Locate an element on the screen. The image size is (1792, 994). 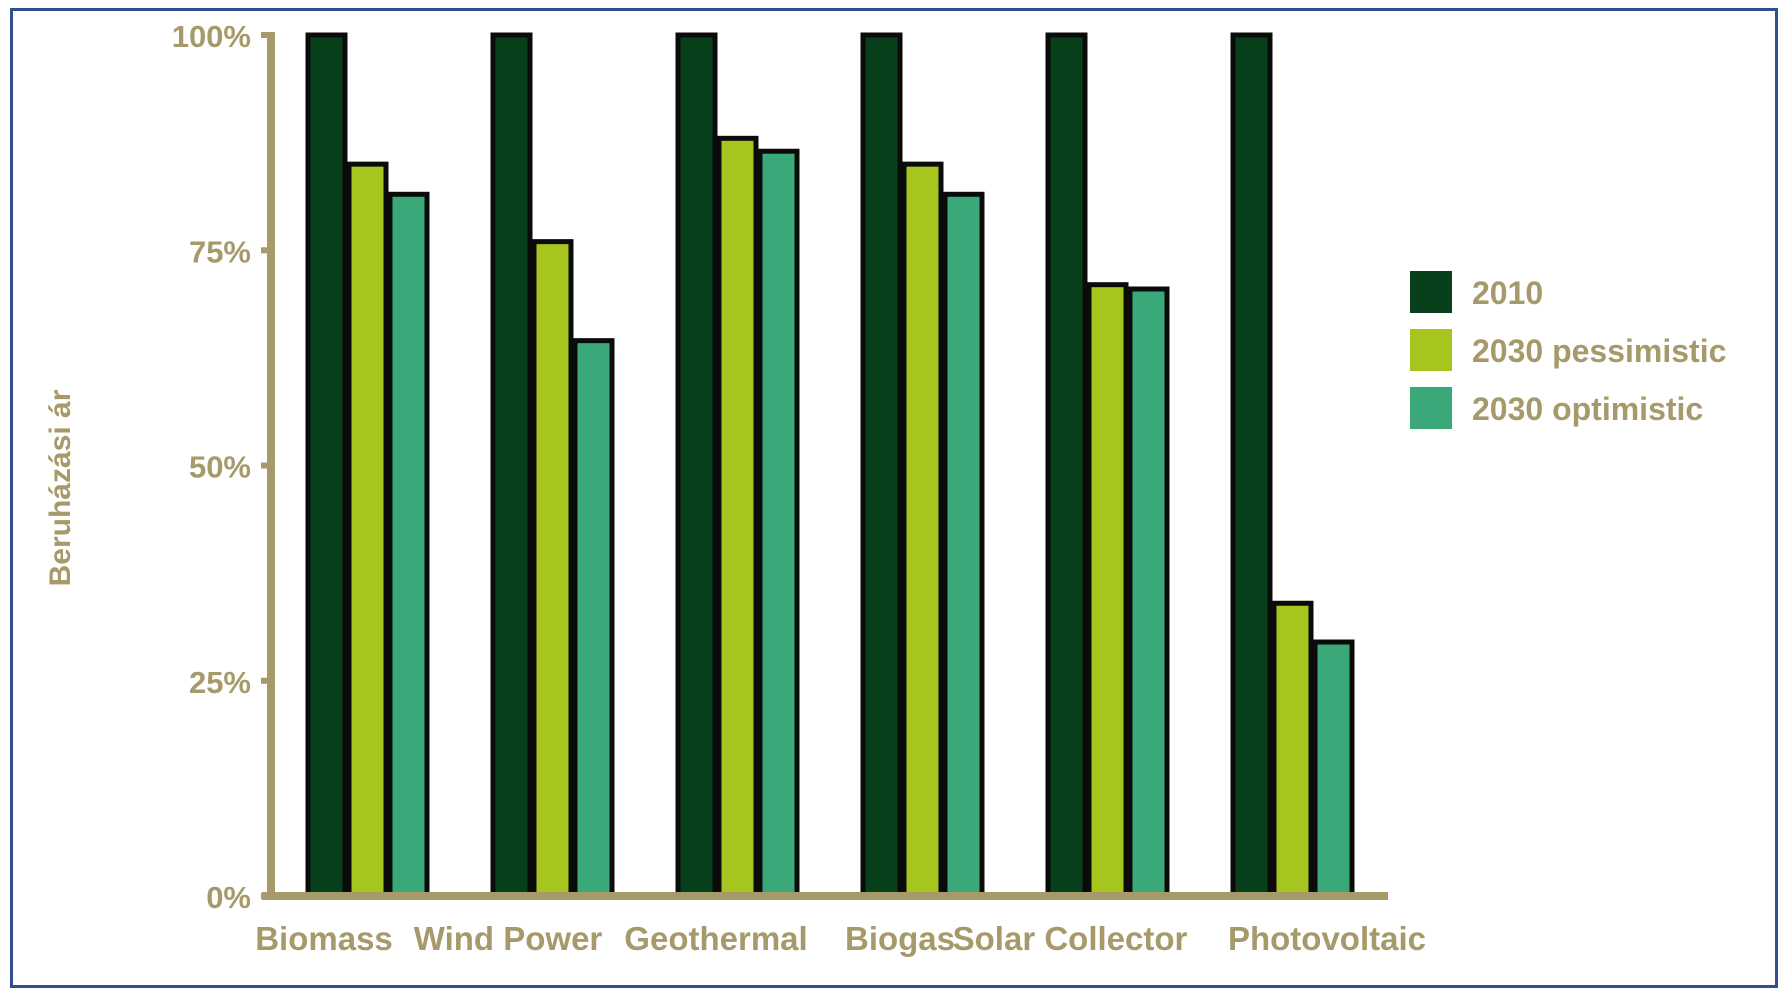
bar-2030-pessimistic-wind-power is located at coordinates (552, 569).